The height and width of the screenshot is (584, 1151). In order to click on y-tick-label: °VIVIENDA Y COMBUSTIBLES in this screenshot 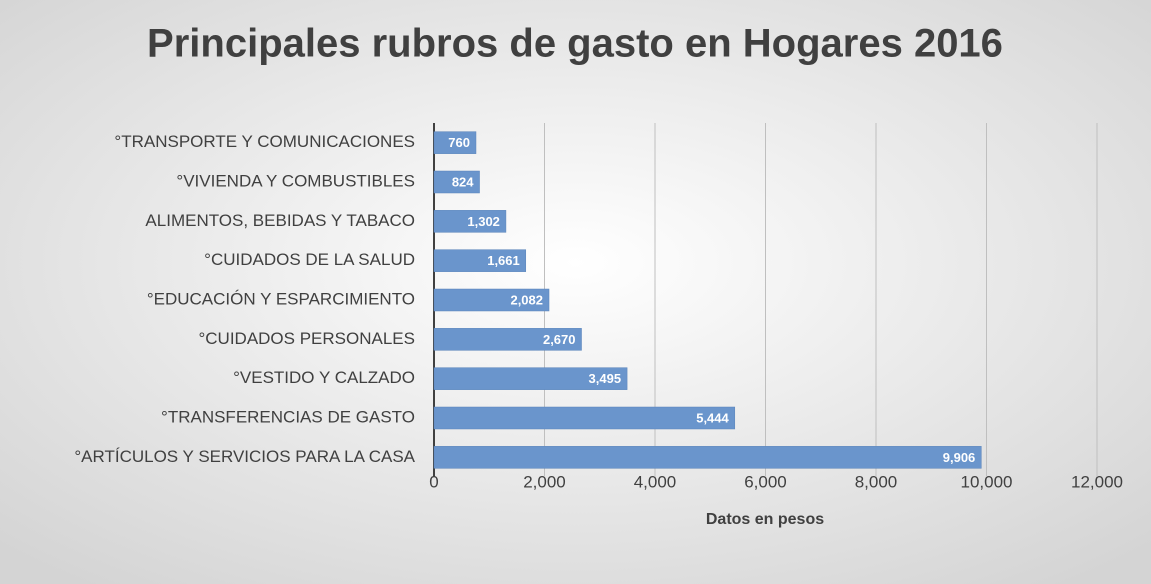, I will do `click(295, 180)`.